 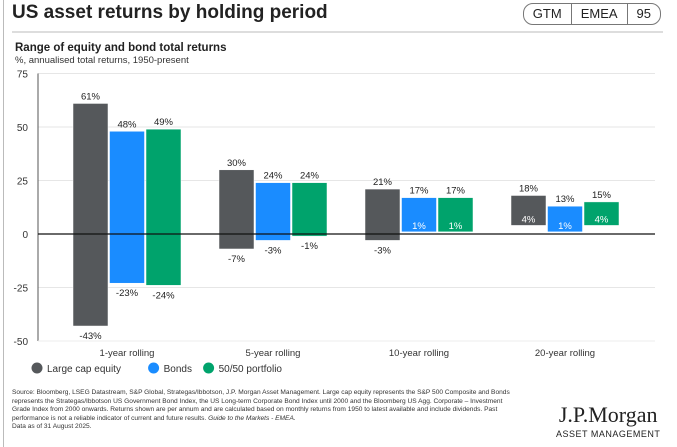 I want to click on data-label-min: -7%, so click(x=236, y=259).